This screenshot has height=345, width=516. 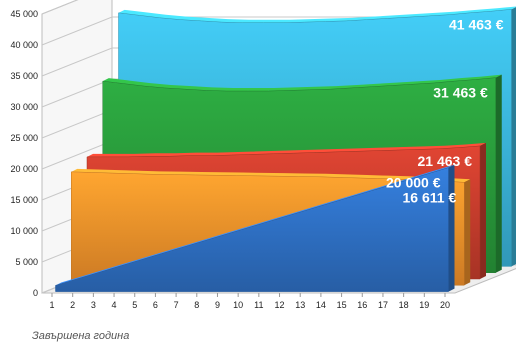 I want to click on y-tick-label: 40 000, so click(x=24, y=45).